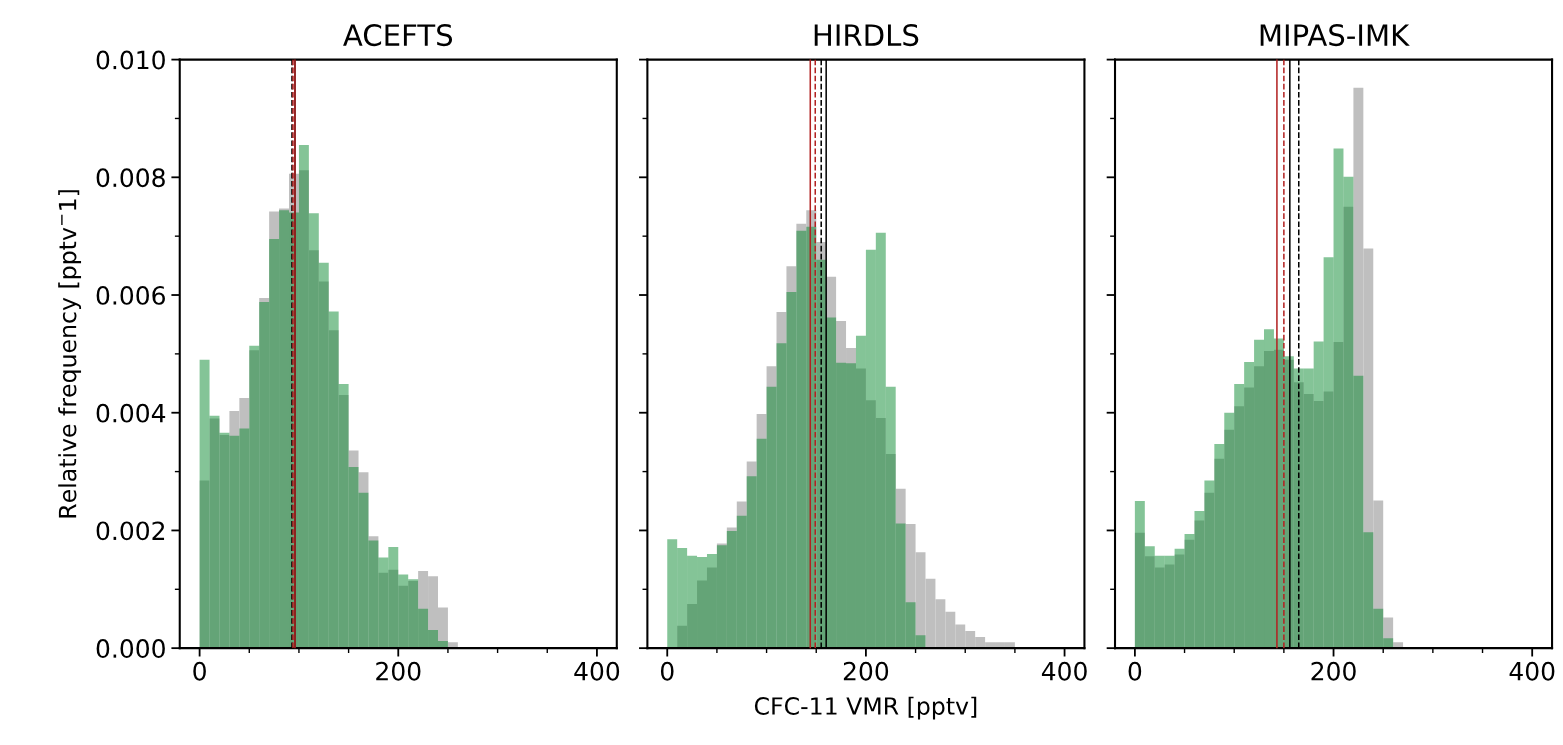  What do you see at coordinates (865, 708) in the screenshot?
I see `x-axis-title: CFC-11 VMR [pptv]` at bounding box center [865, 708].